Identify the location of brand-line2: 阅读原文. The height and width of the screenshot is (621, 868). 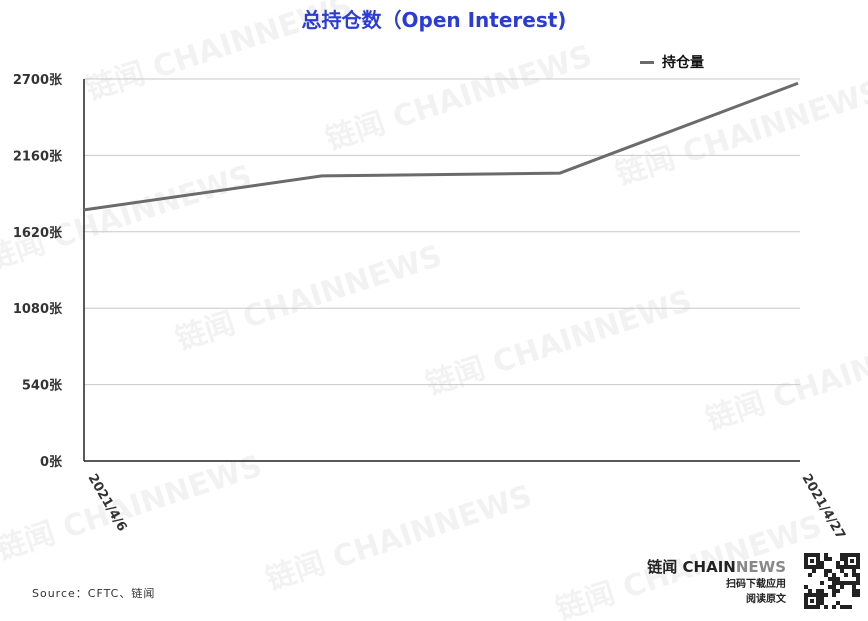
(766, 599).